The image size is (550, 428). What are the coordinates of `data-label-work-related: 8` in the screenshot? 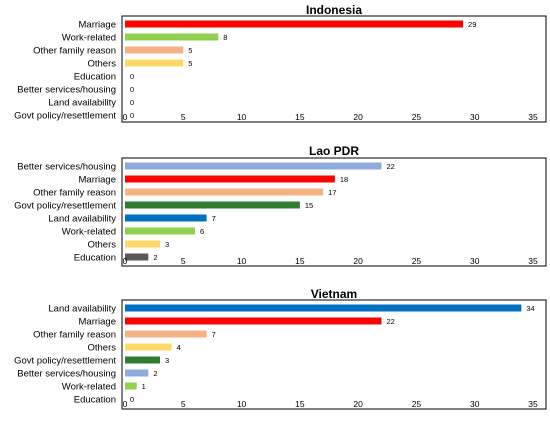 It's located at (225, 37).